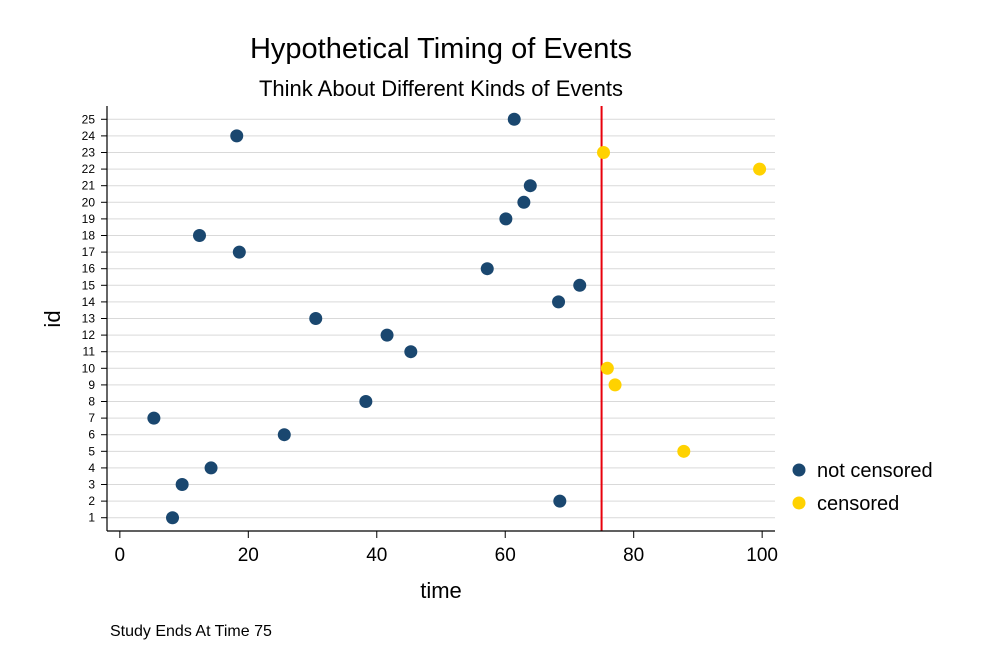 This screenshot has width=1000, height=667. I want to click on chart-note: Study Ends At Time 75, so click(191, 631).